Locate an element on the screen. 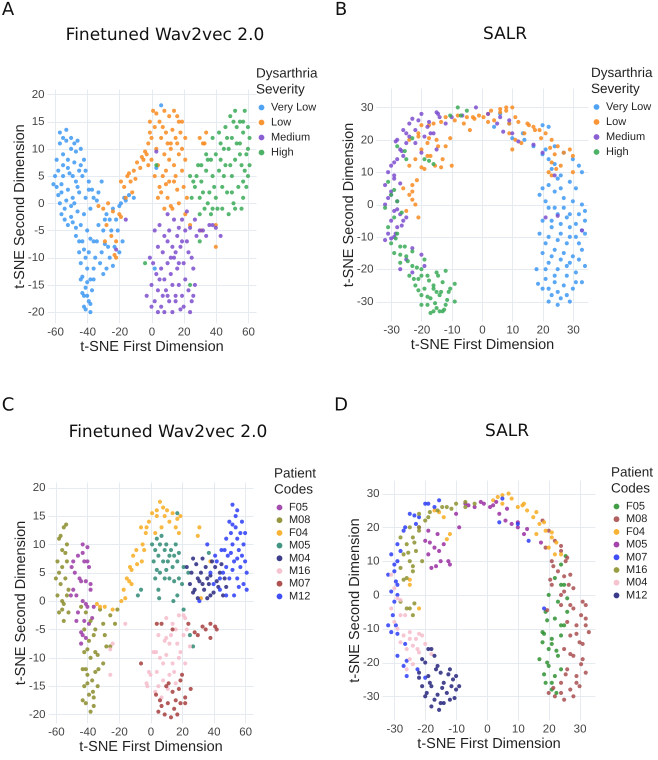 The image size is (658, 760). y-tick-label: -30 is located at coordinates (371, 696).